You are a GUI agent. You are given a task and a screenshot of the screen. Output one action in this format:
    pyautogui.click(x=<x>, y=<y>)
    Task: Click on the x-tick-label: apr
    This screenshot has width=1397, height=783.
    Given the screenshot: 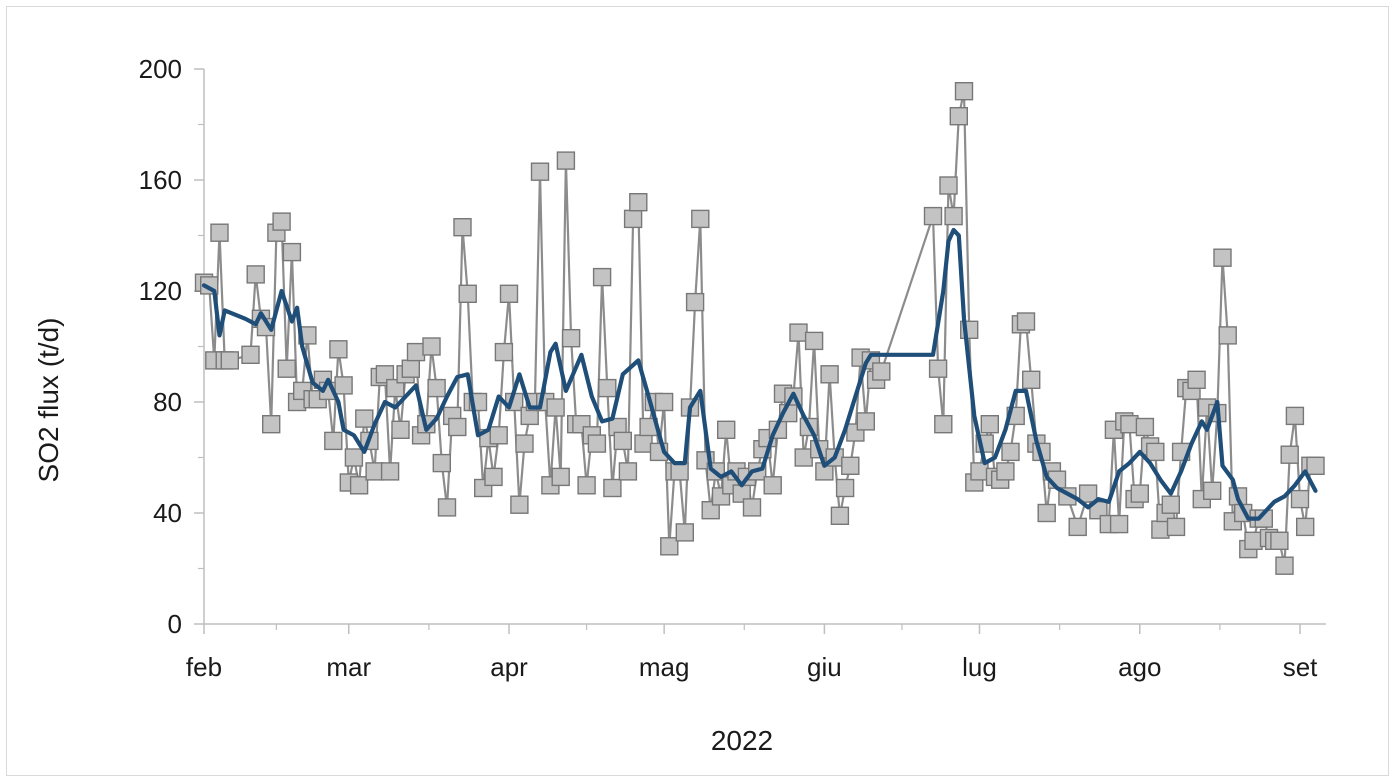 What is the action you would take?
    pyautogui.click(x=509, y=667)
    